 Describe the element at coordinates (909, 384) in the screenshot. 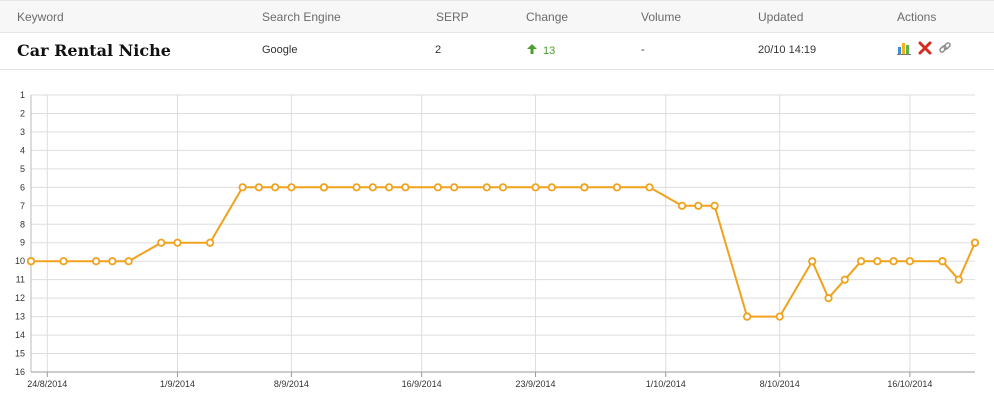

I see `x-tick-label: 16/10/2014` at that location.